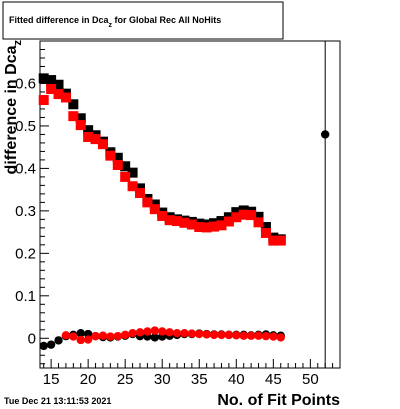 The image size is (400, 409). I want to click on x-tick-label: 20, so click(88, 379).